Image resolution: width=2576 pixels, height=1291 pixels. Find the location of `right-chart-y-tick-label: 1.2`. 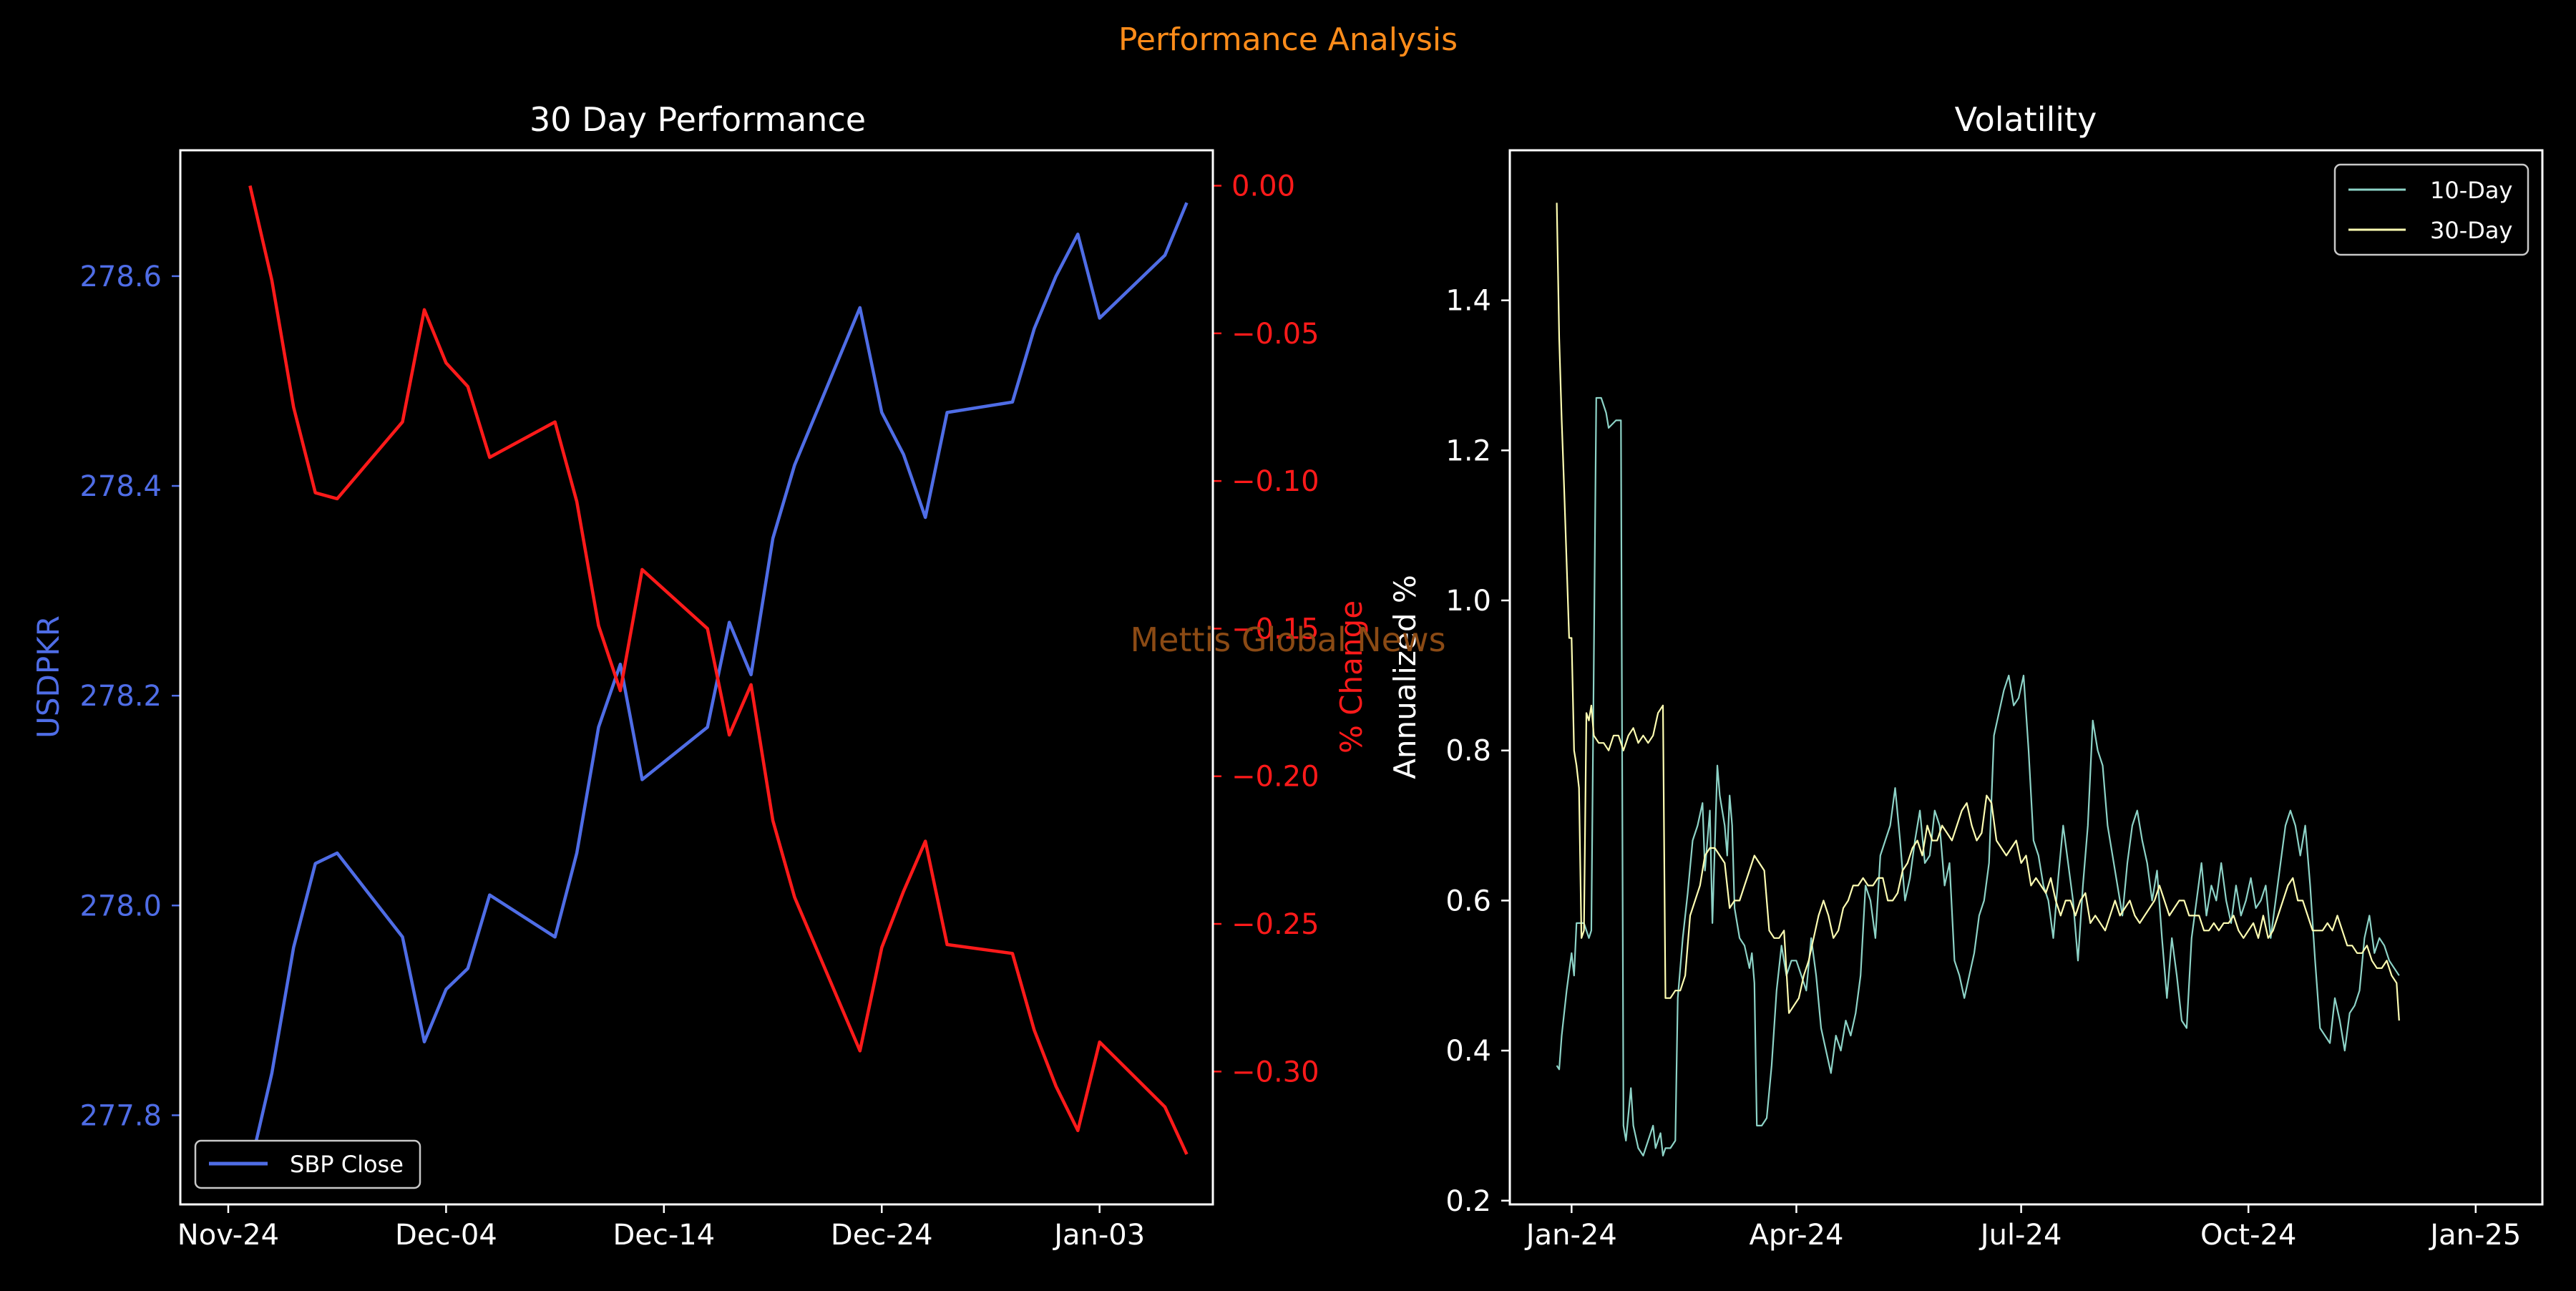

right-chart-y-tick-label: 1.2 is located at coordinates (1468, 450).